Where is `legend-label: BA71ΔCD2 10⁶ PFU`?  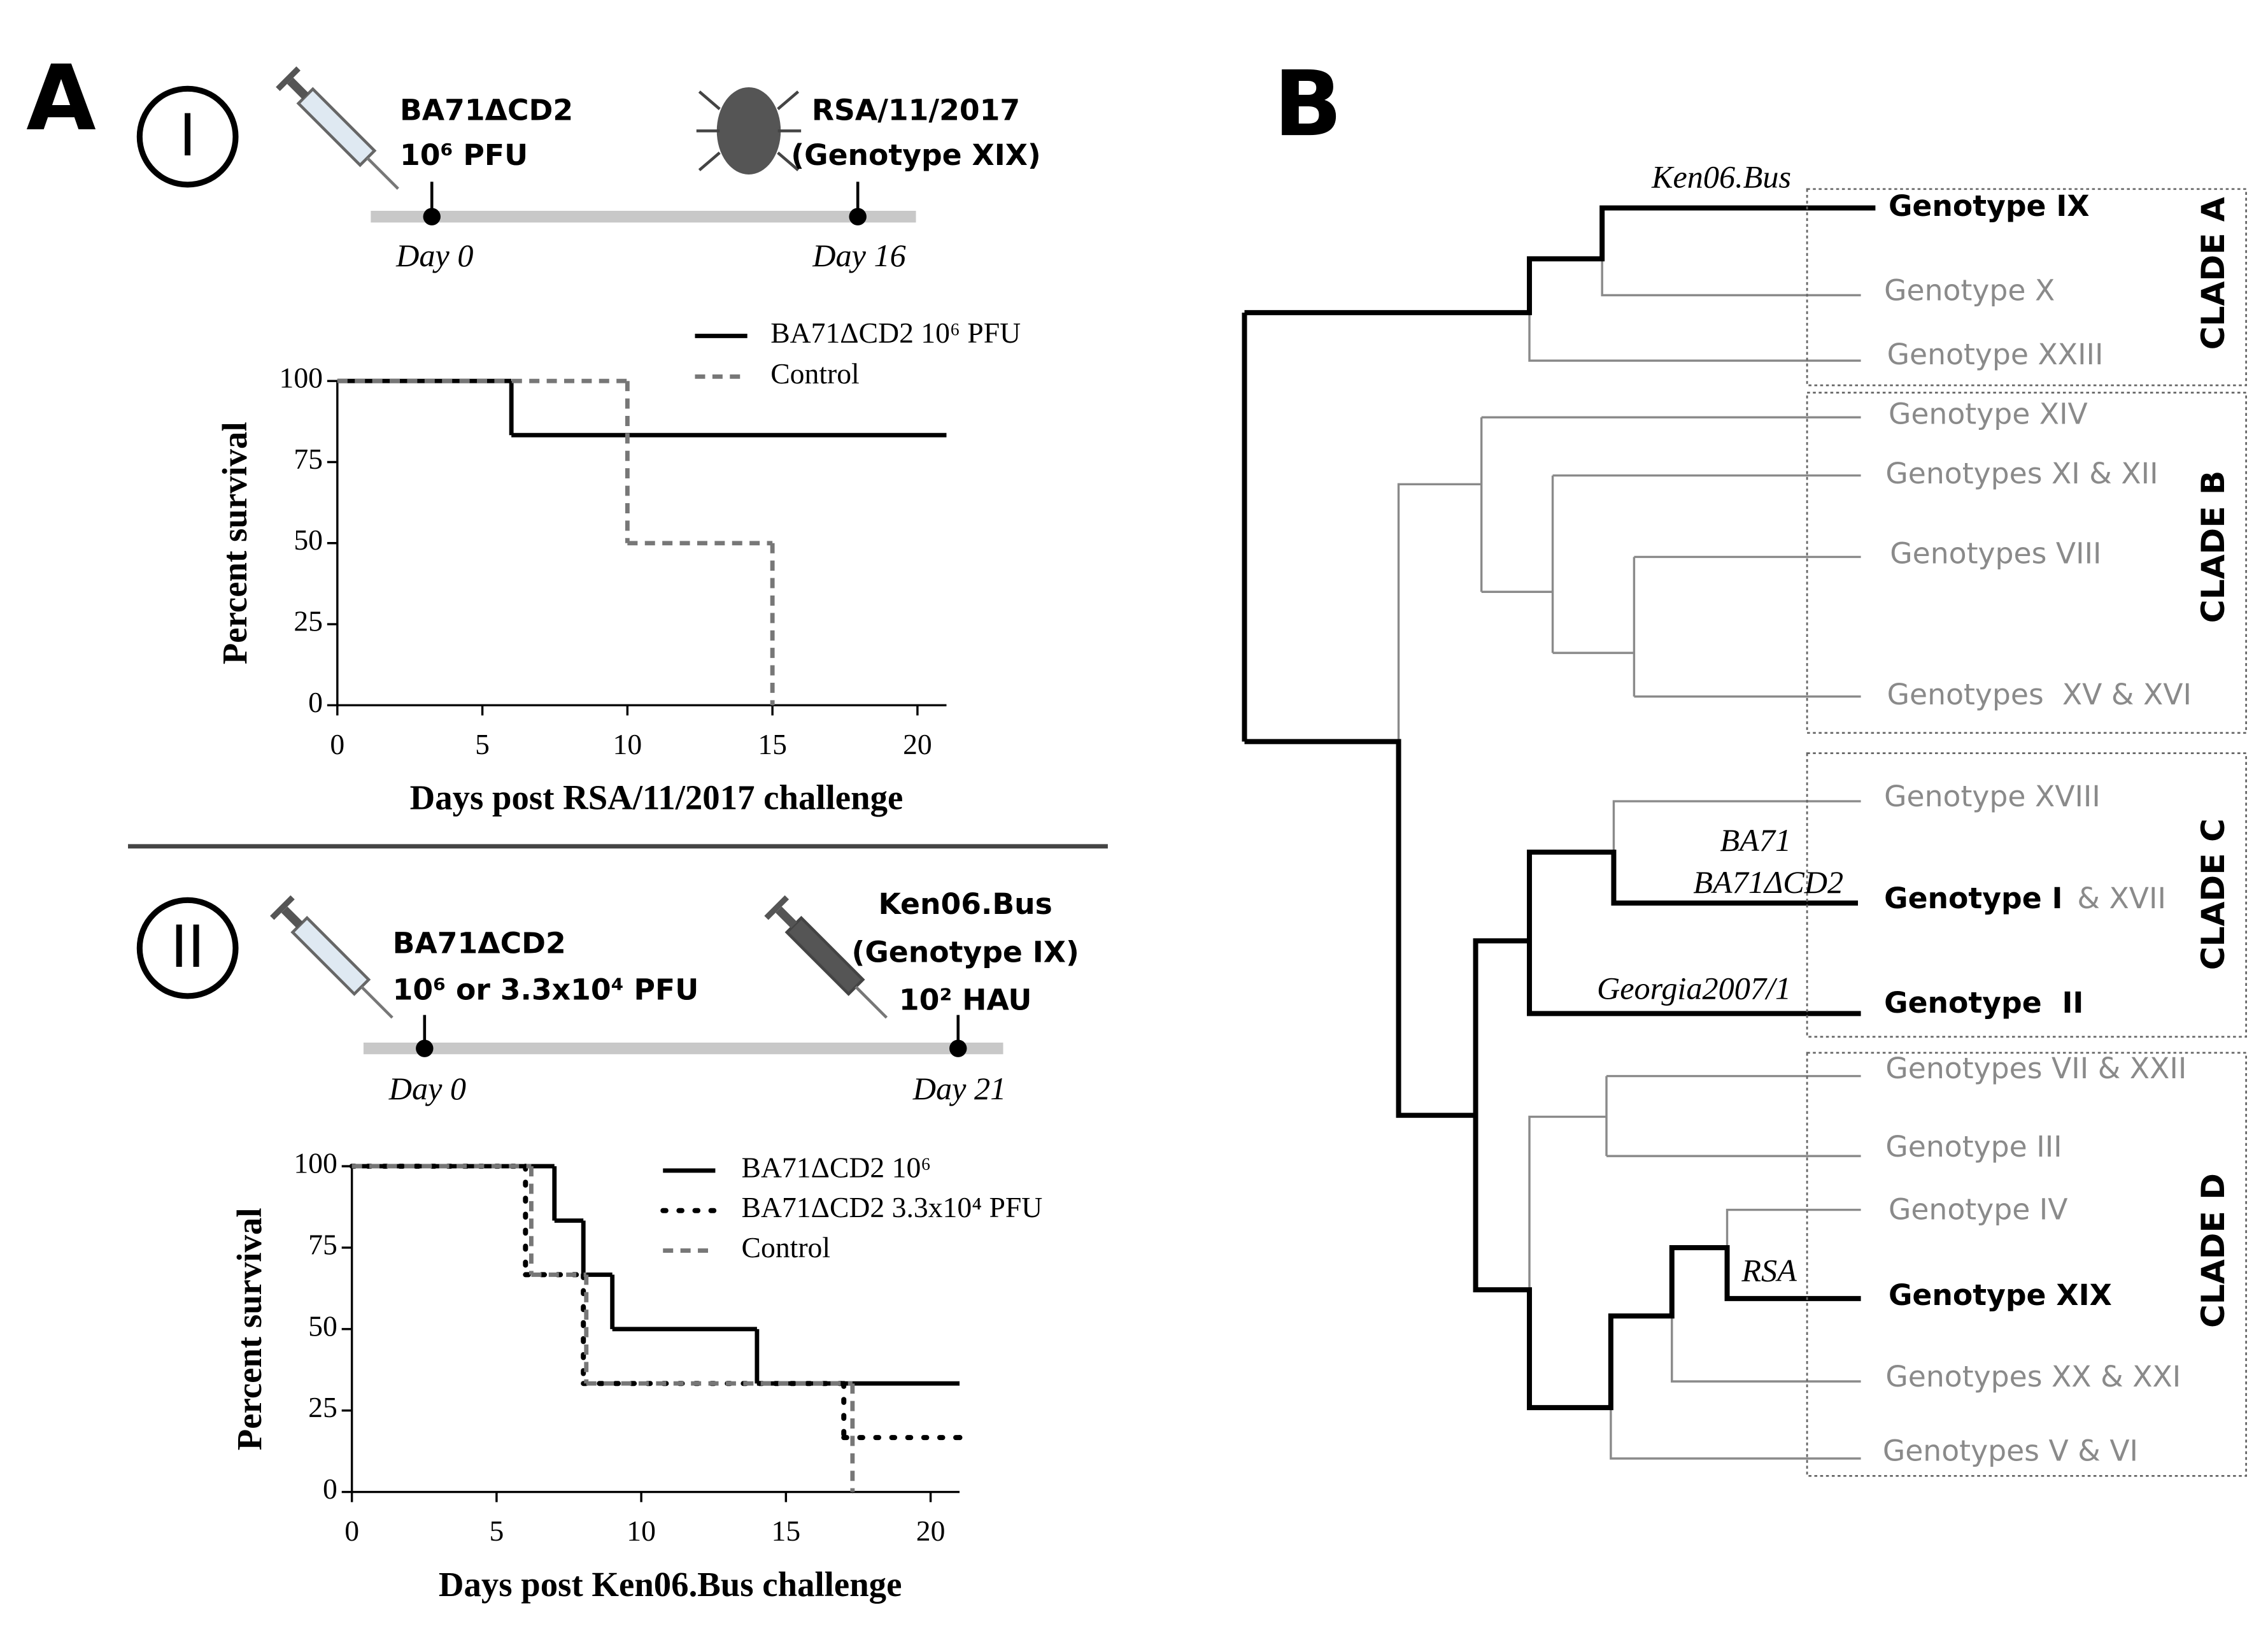
legend-label: BA71ΔCD2 10⁶ PFU is located at coordinates (895, 333).